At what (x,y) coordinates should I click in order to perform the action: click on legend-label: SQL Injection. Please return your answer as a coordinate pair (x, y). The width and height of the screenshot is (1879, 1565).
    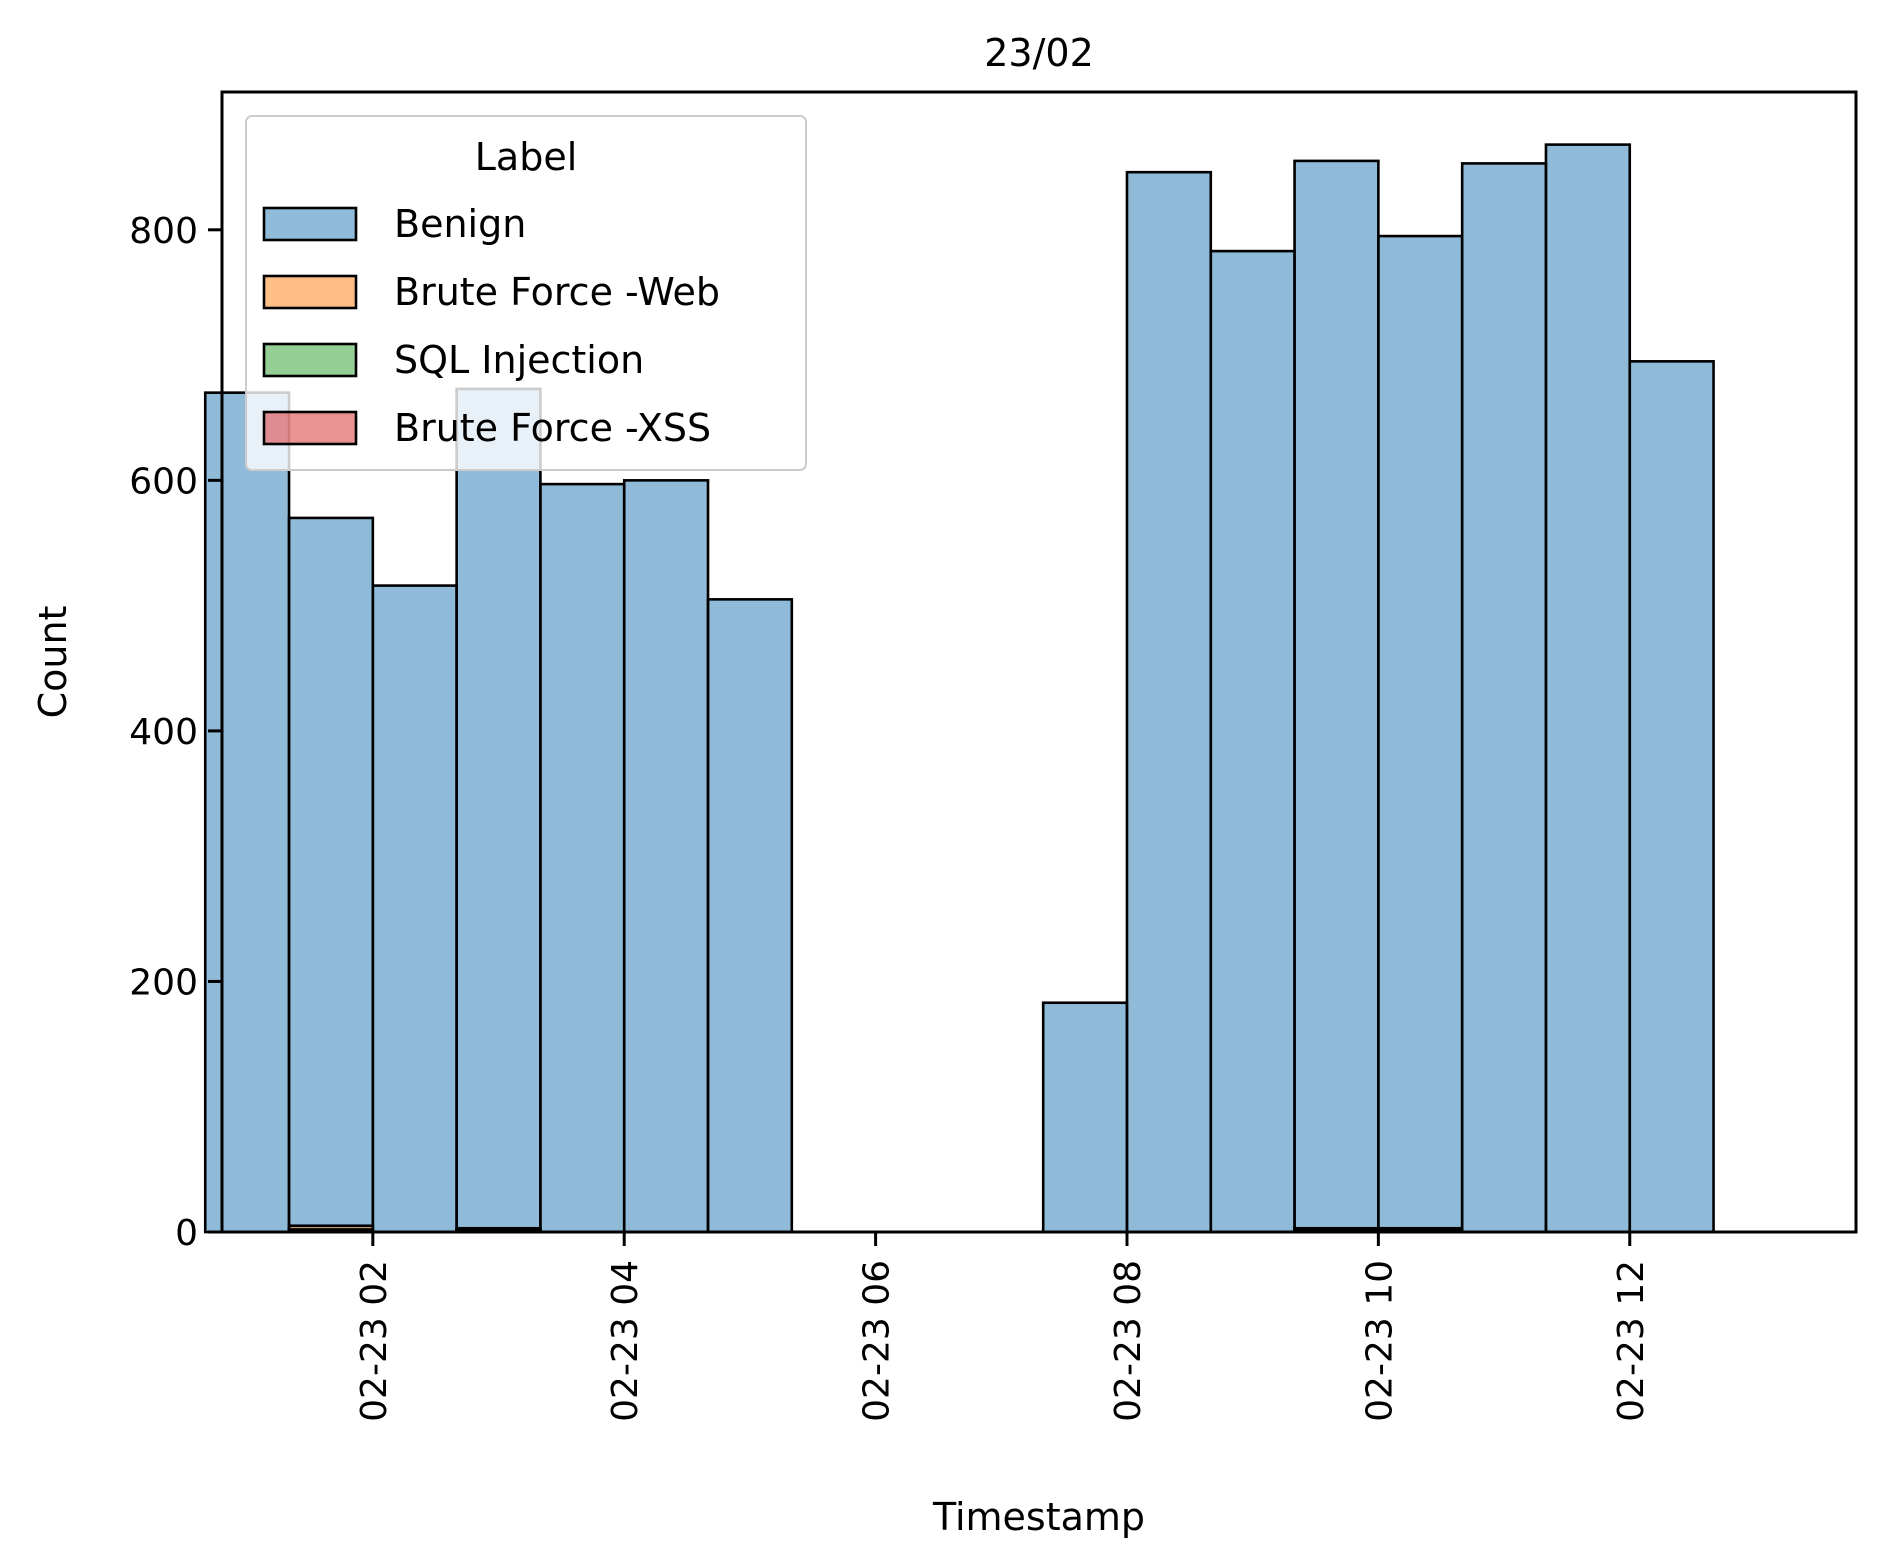
    Looking at the image, I should click on (519, 360).